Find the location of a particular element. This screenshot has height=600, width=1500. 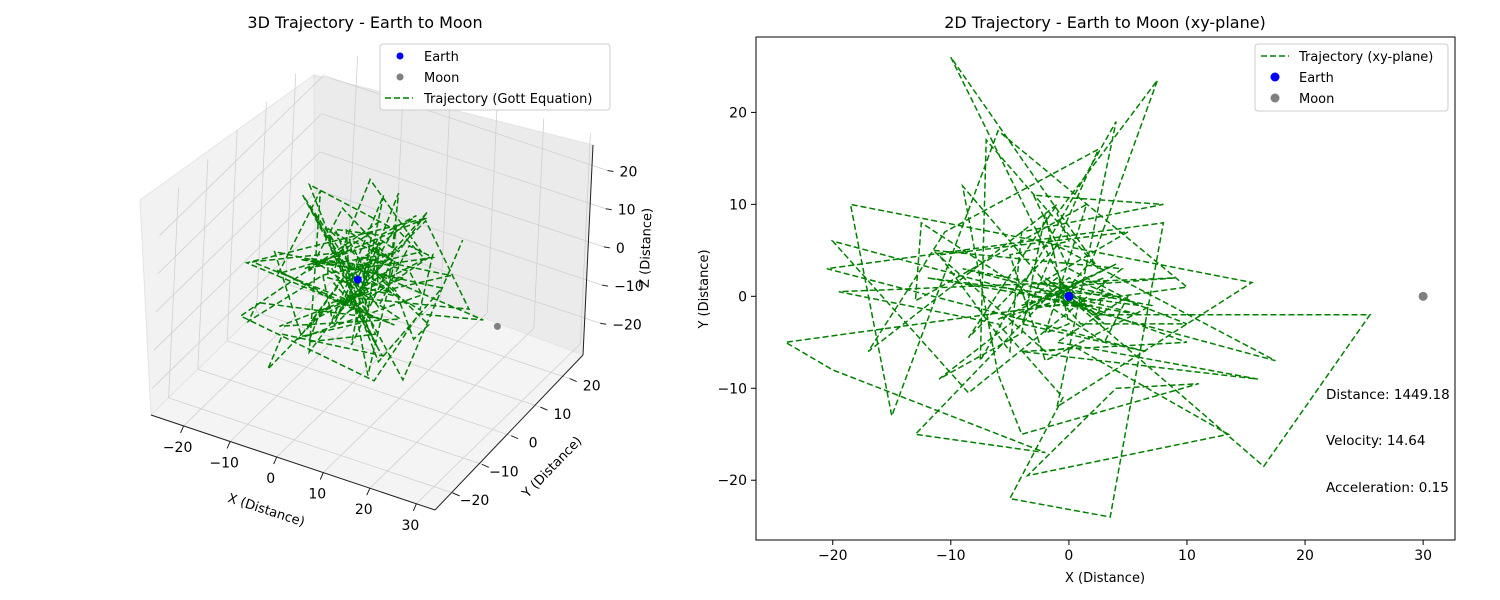

z-axis-line is located at coordinates (588, 250).